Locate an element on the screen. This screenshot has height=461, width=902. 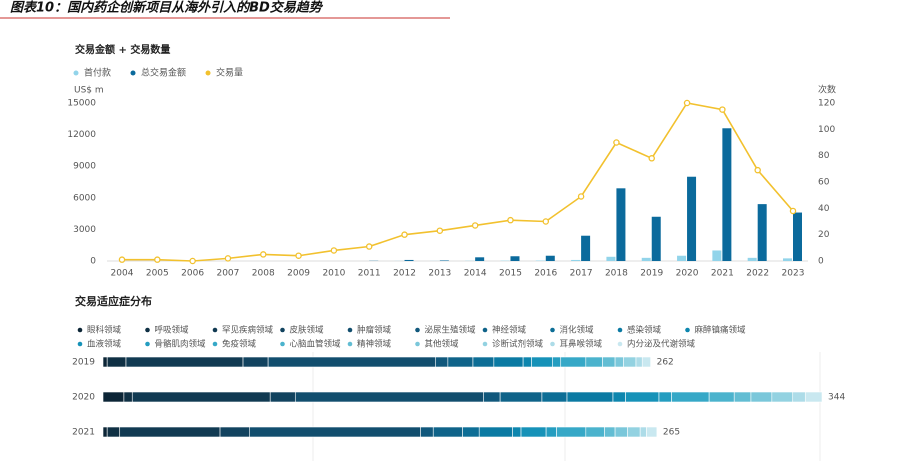
legend-label: 总交易金额 is located at coordinates (163, 73).